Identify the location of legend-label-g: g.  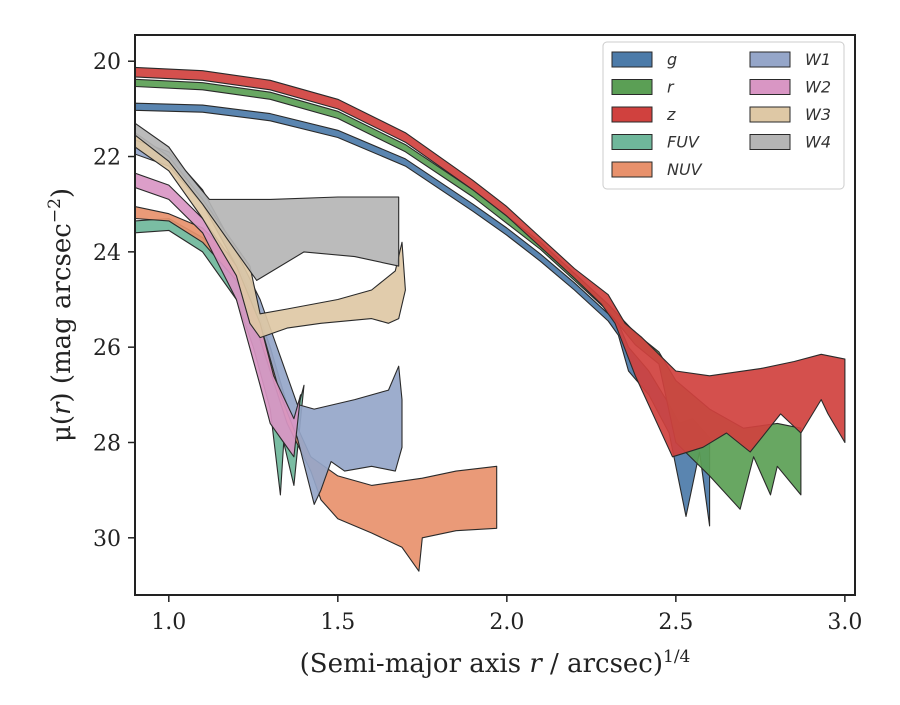
(672, 59).